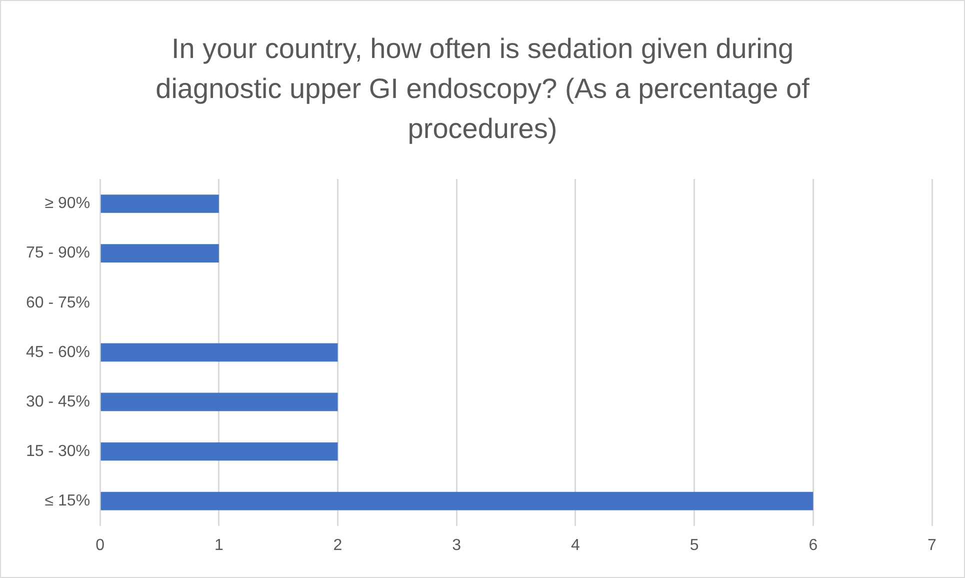 This screenshot has height=578, width=965. What do you see at coordinates (219, 545) in the screenshot?
I see `x-tick-label: 1` at bounding box center [219, 545].